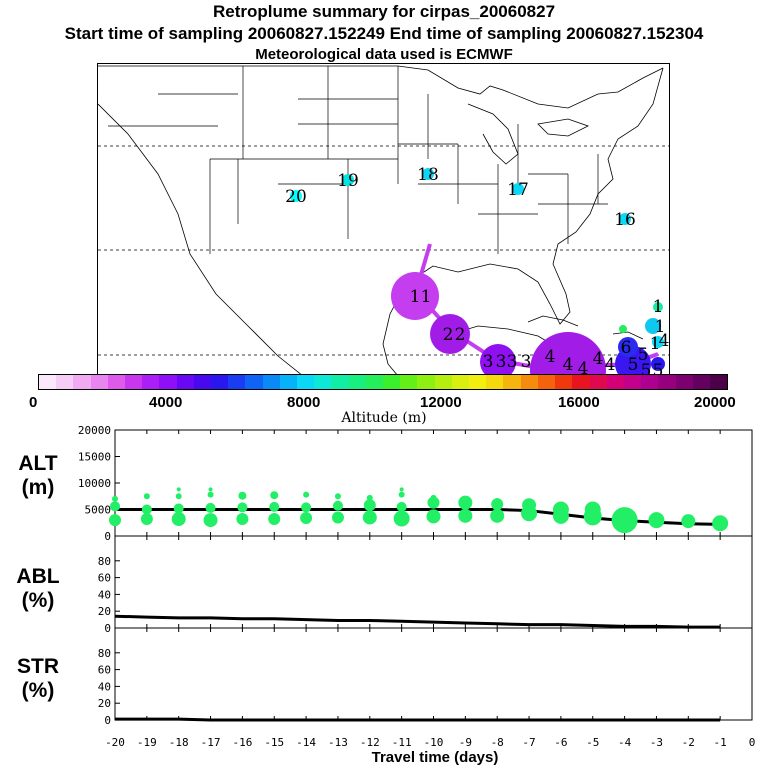 The height and width of the screenshot is (768, 768). Describe the element at coordinates (626, 348) in the screenshot. I see `map-day-label: 6` at that location.